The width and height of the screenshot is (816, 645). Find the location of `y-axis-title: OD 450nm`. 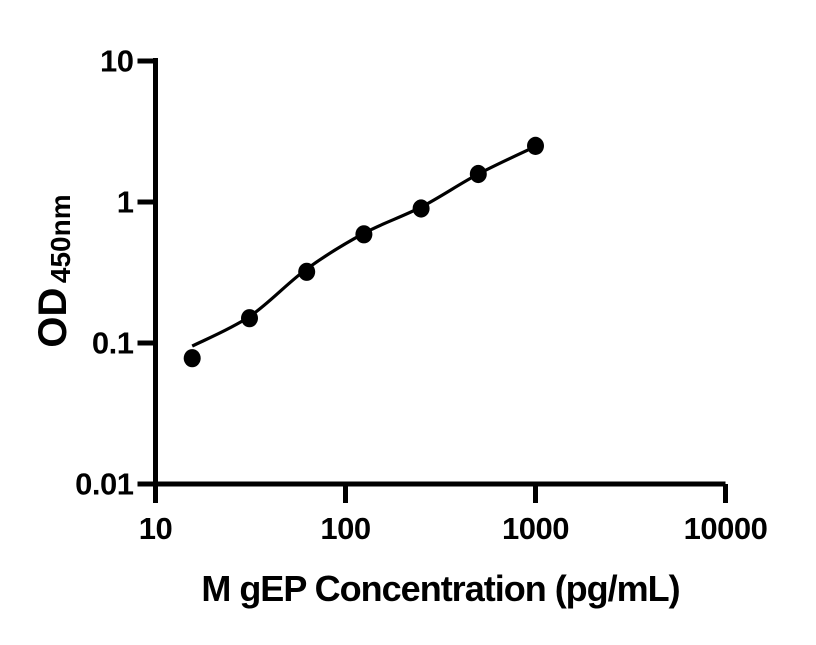

y-axis-title: OD 450nm is located at coordinates (53, 270).